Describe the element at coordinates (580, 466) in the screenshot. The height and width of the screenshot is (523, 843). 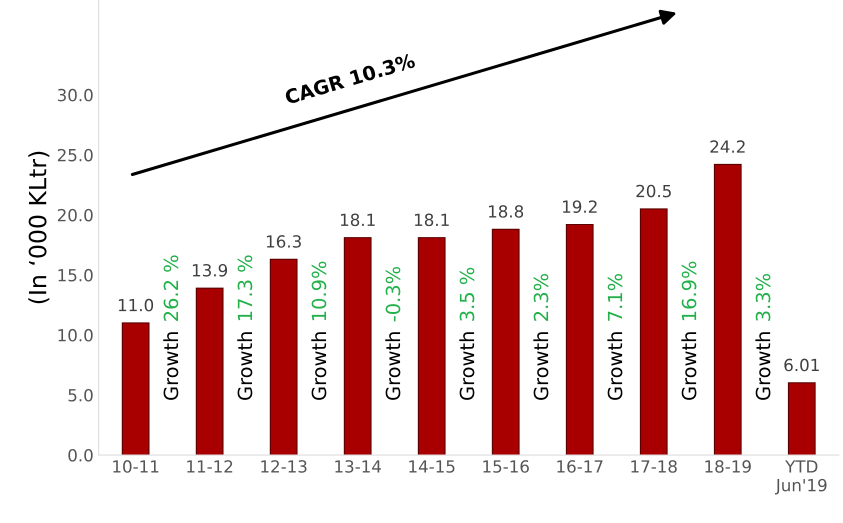
I see `x-tick-label: 16-17` at that location.